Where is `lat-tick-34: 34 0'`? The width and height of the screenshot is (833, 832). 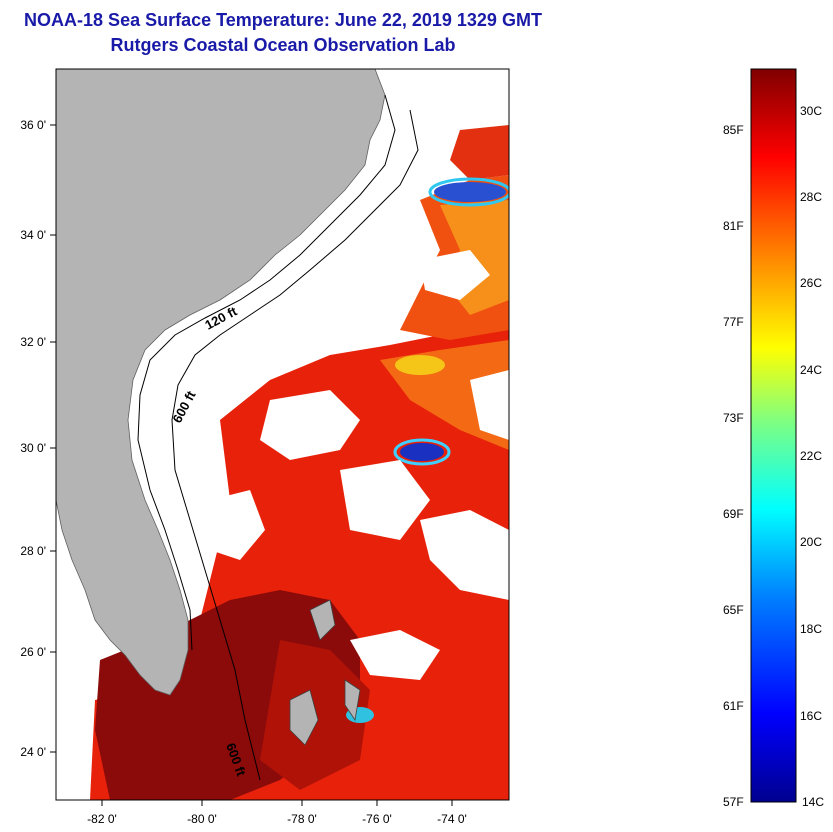
lat-tick-34: 34 0' is located at coordinates (33, 235).